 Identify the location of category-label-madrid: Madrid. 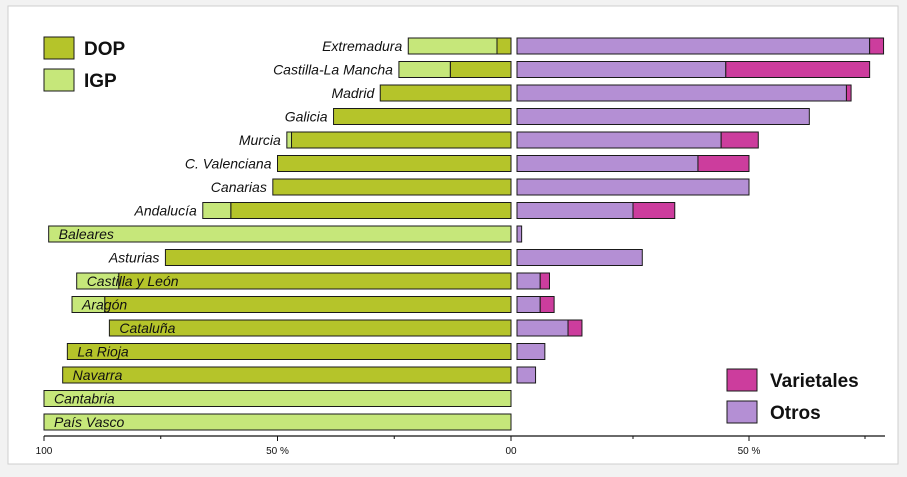
(353, 93).